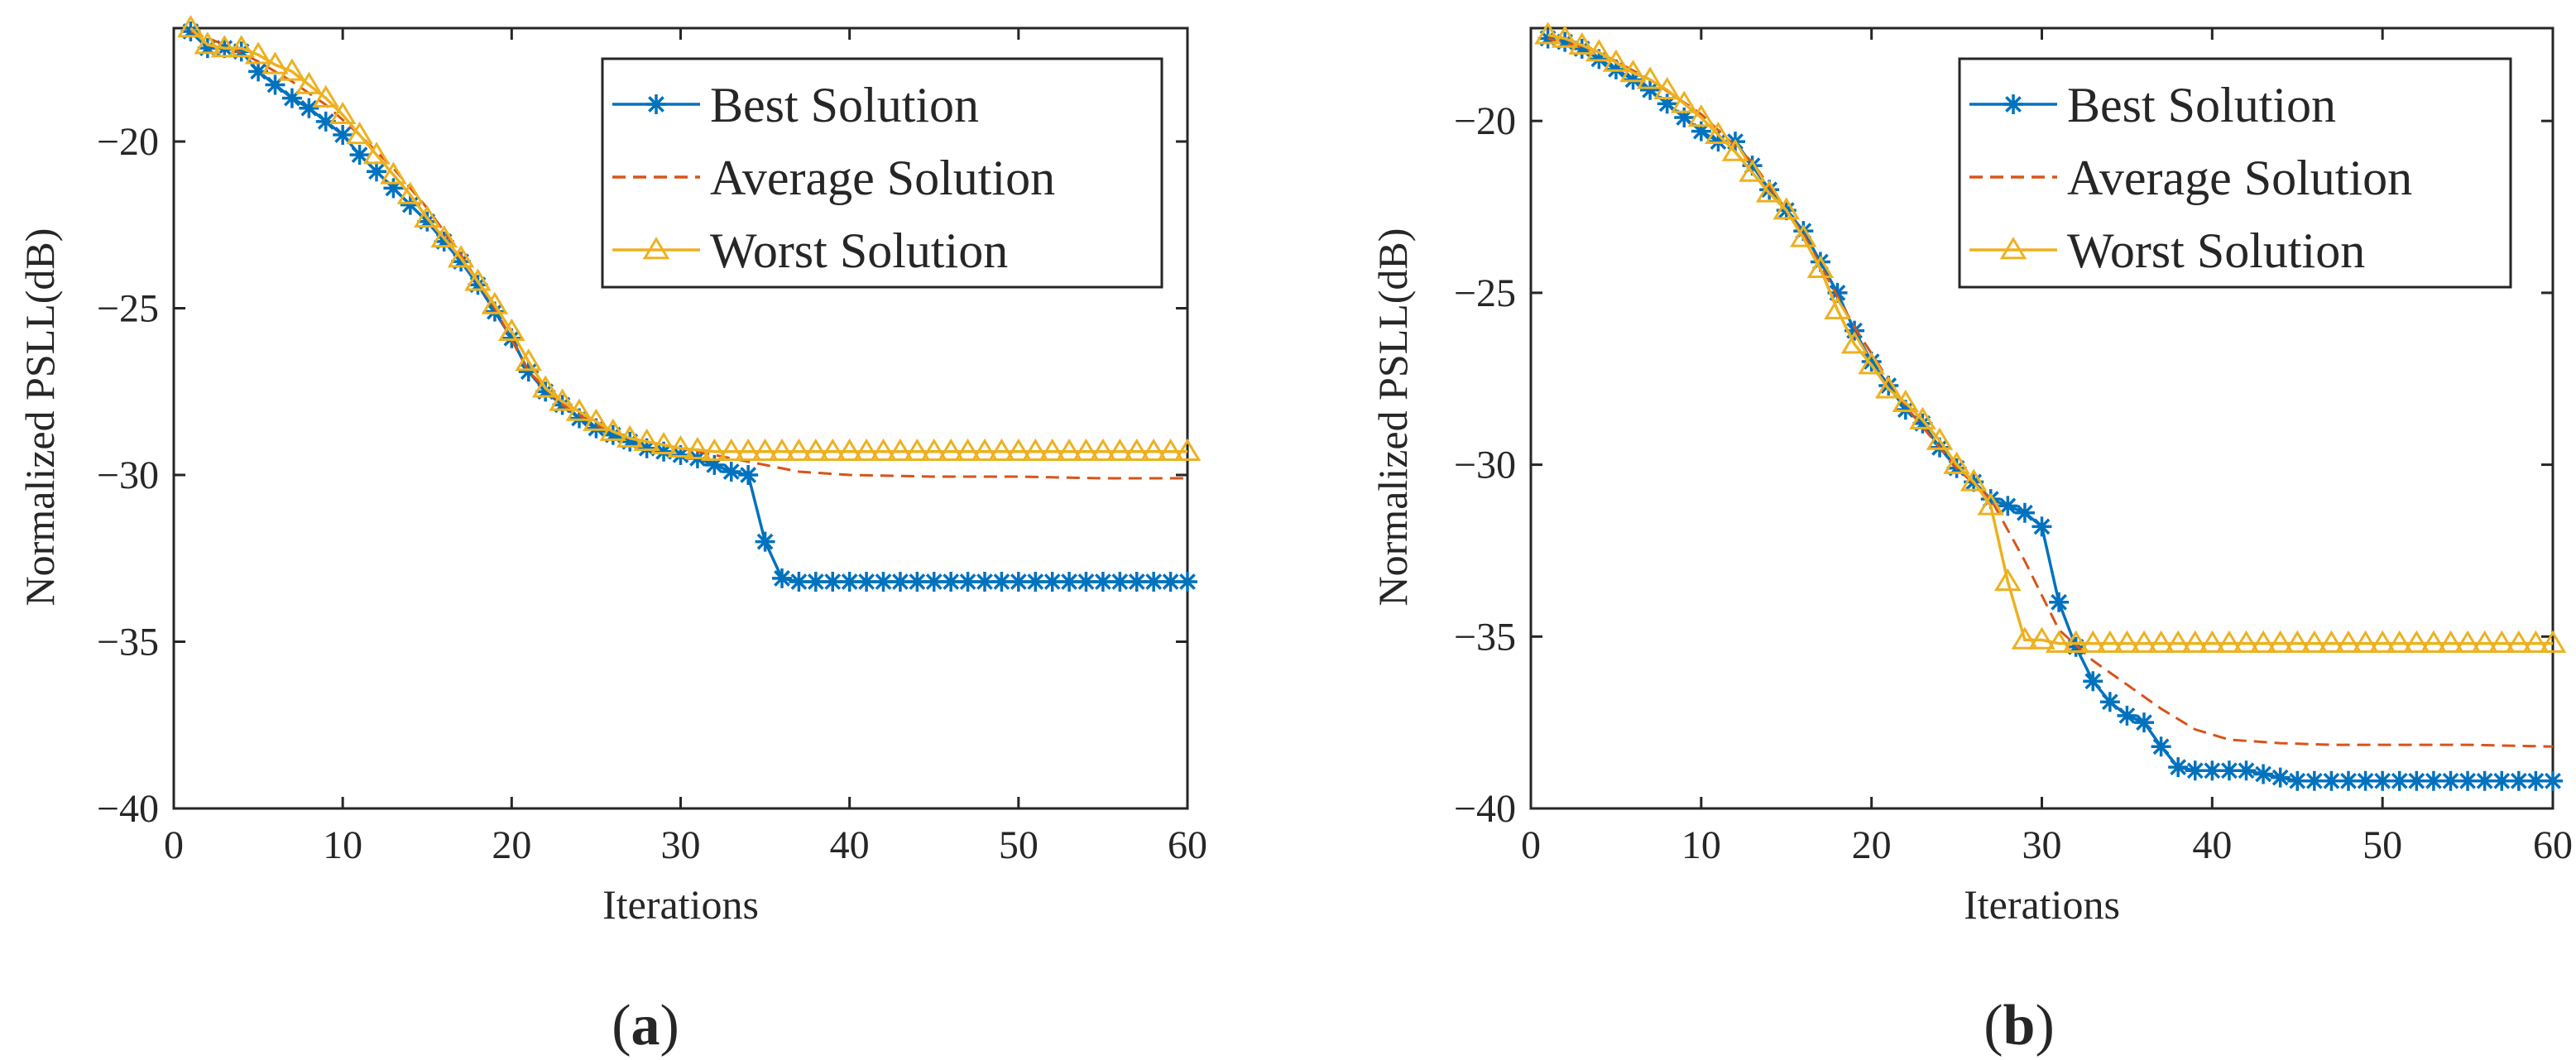  What do you see at coordinates (1485, 465) in the screenshot?
I see `y-tick-label: −30` at bounding box center [1485, 465].